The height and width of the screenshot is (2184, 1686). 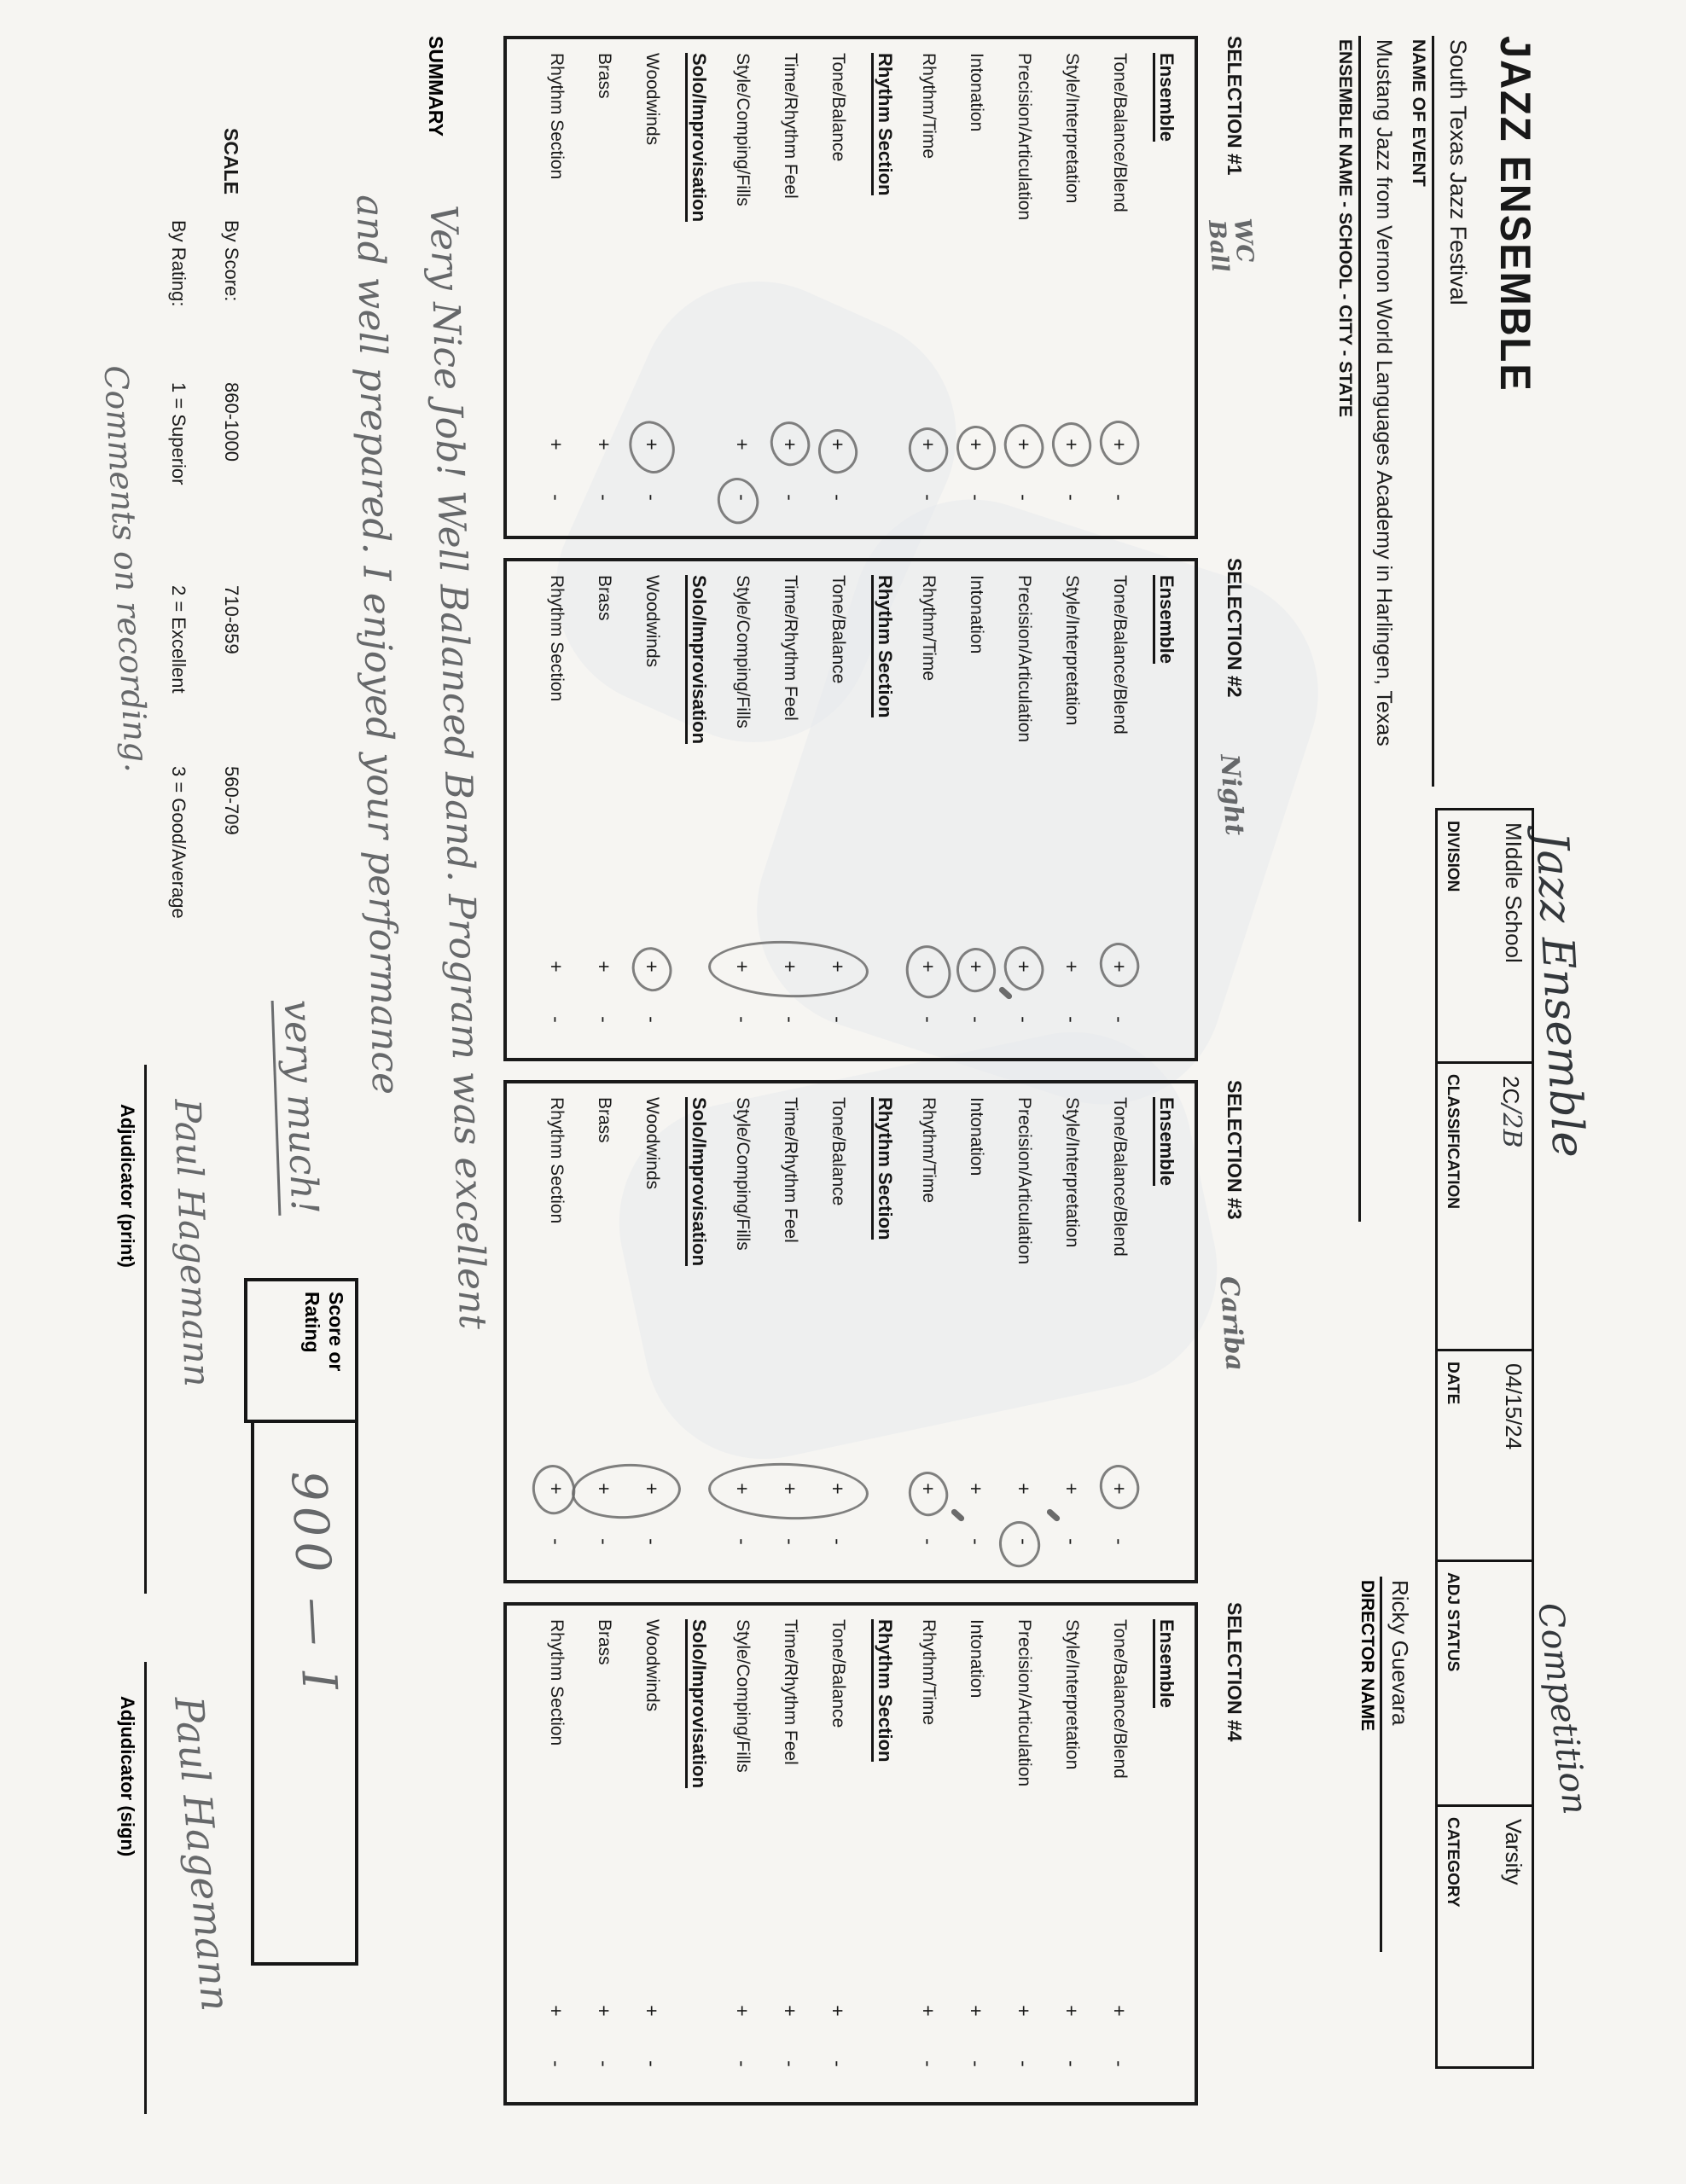 What do you see at coordinates (1359, 629) in the screenshot?
I see `ensemble-underline` at bounding box center [1359, 629].